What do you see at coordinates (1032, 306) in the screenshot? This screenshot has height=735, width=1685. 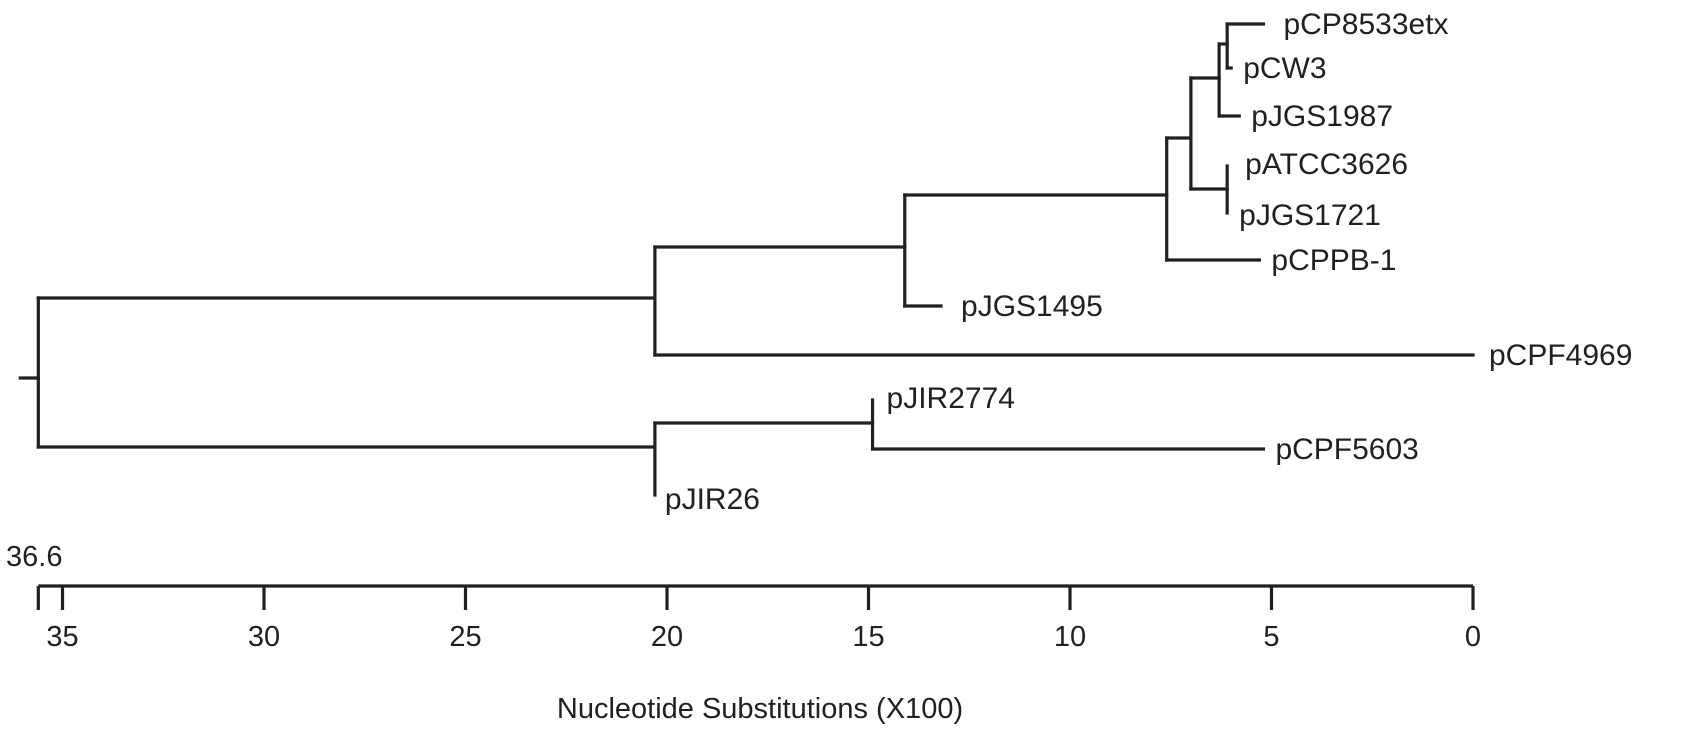 I see `leaf-label: pJGS1495` at bounding box center [1032, 306].